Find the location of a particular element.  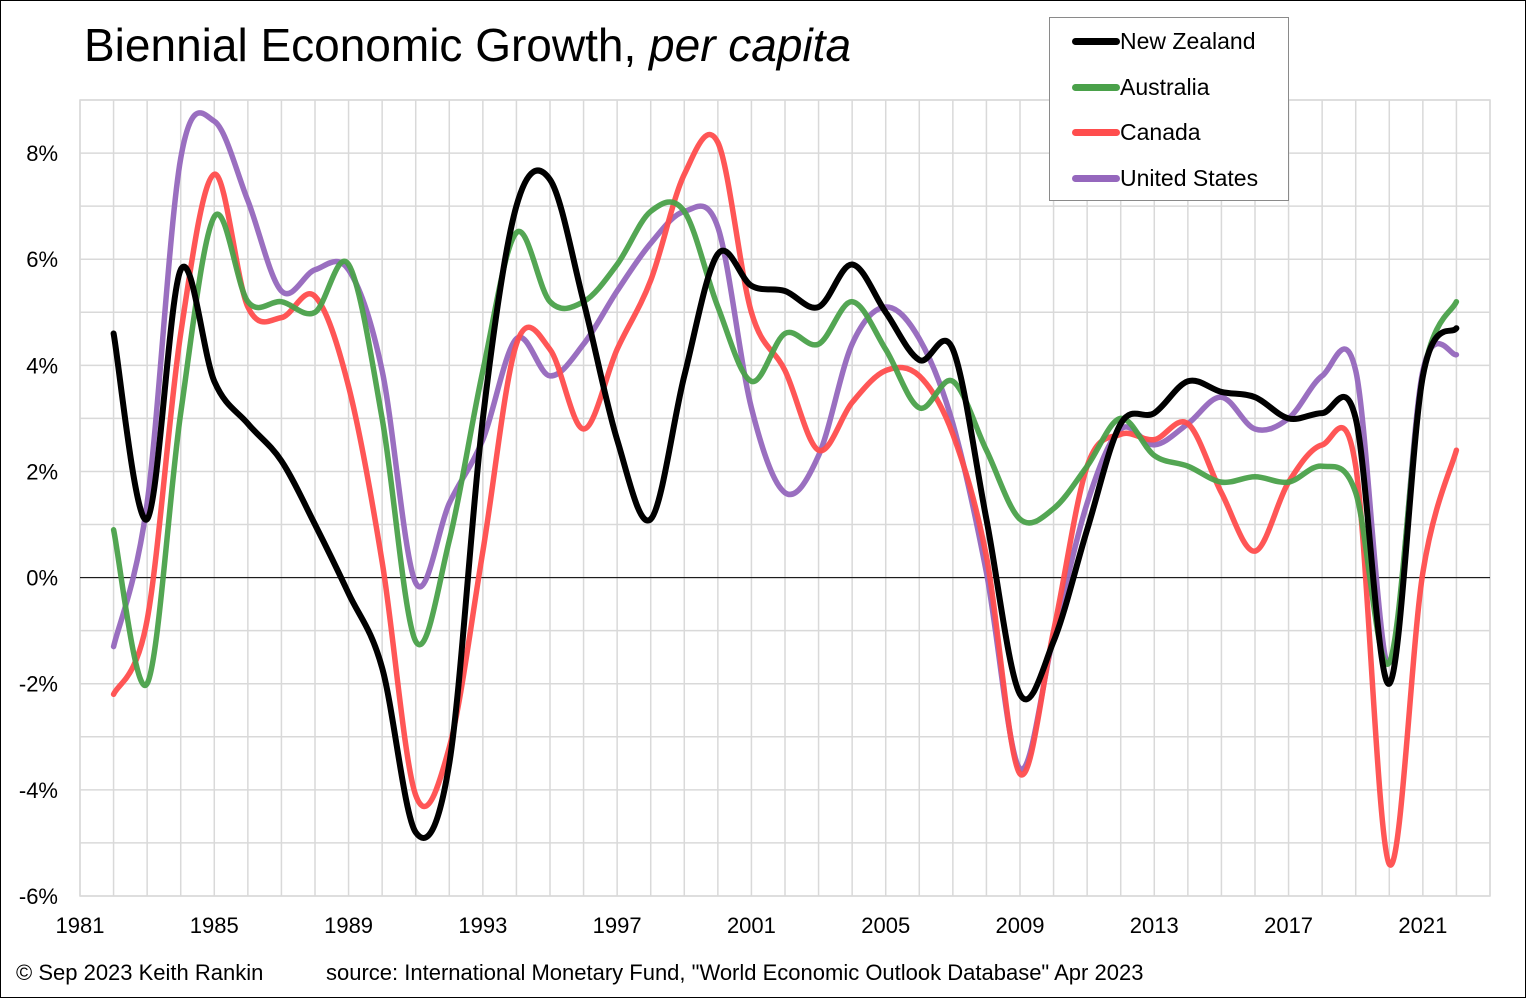

legend-swatch-united-states is located at coordinates (1096, 178).